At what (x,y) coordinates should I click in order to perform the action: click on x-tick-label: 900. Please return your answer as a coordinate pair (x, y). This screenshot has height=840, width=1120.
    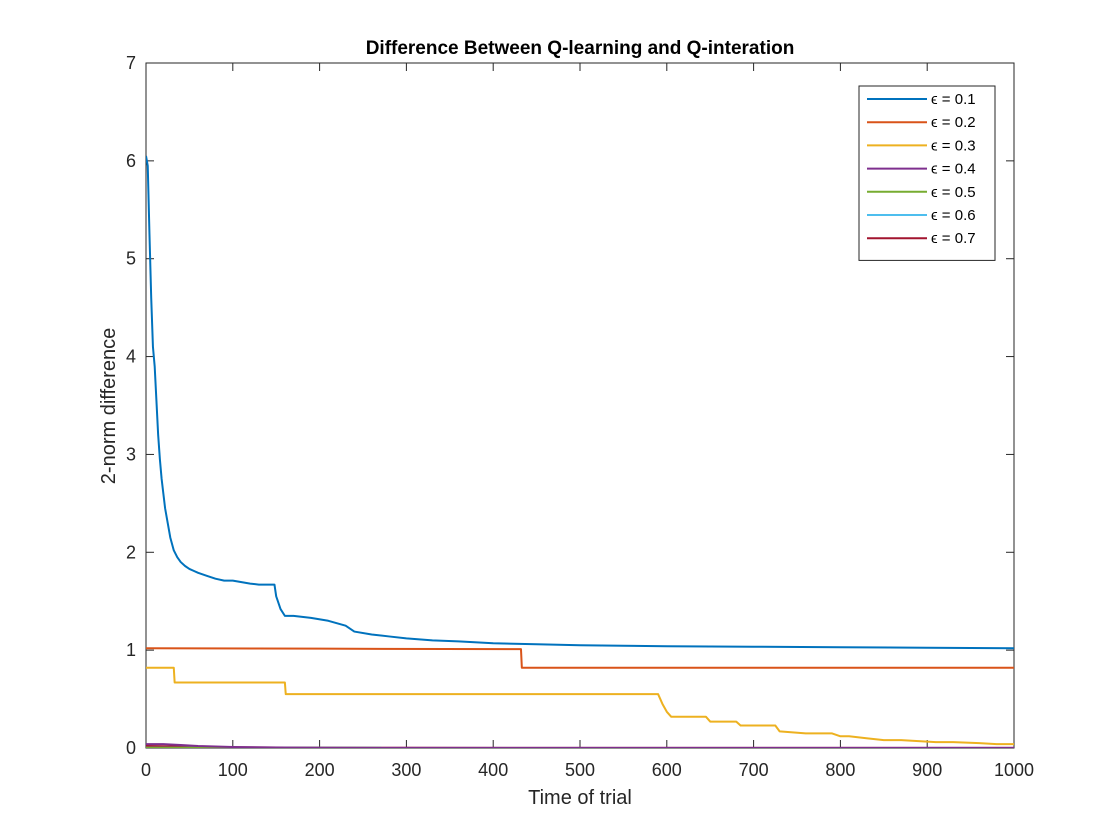
    Looking at the image, I should click on (927, 770).